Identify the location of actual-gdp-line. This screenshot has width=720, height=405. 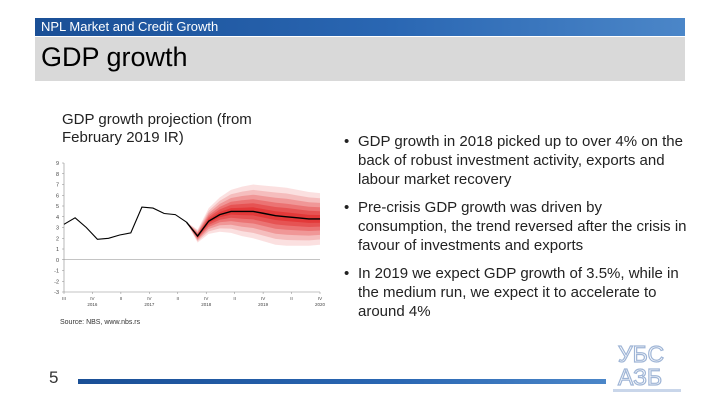
(125, 223).